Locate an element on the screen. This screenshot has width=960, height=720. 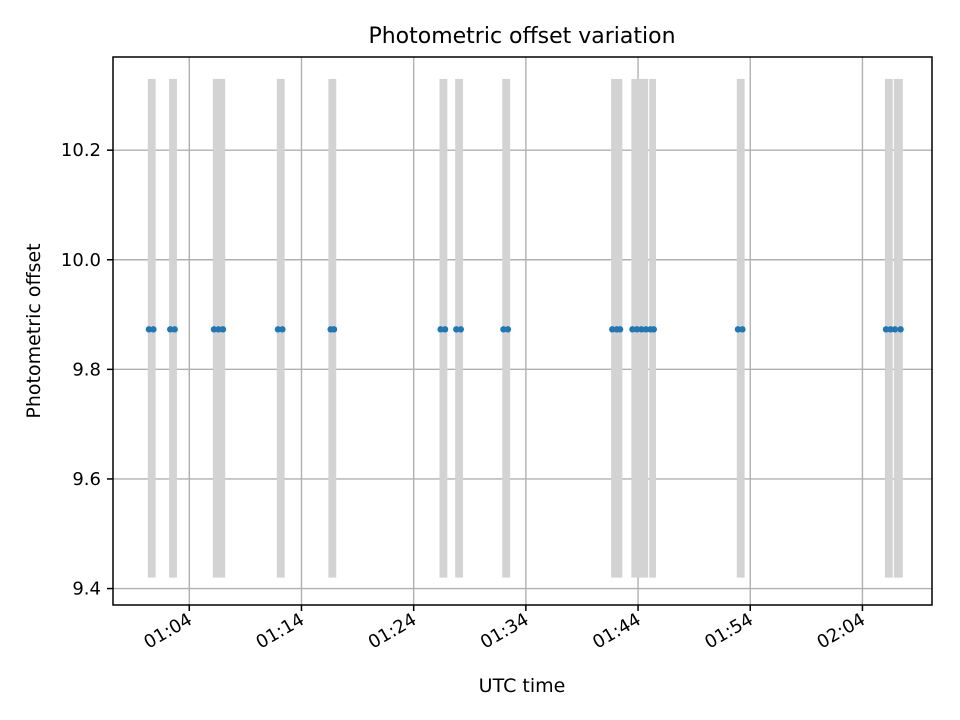
data-points is located at coordinates (524, 329).